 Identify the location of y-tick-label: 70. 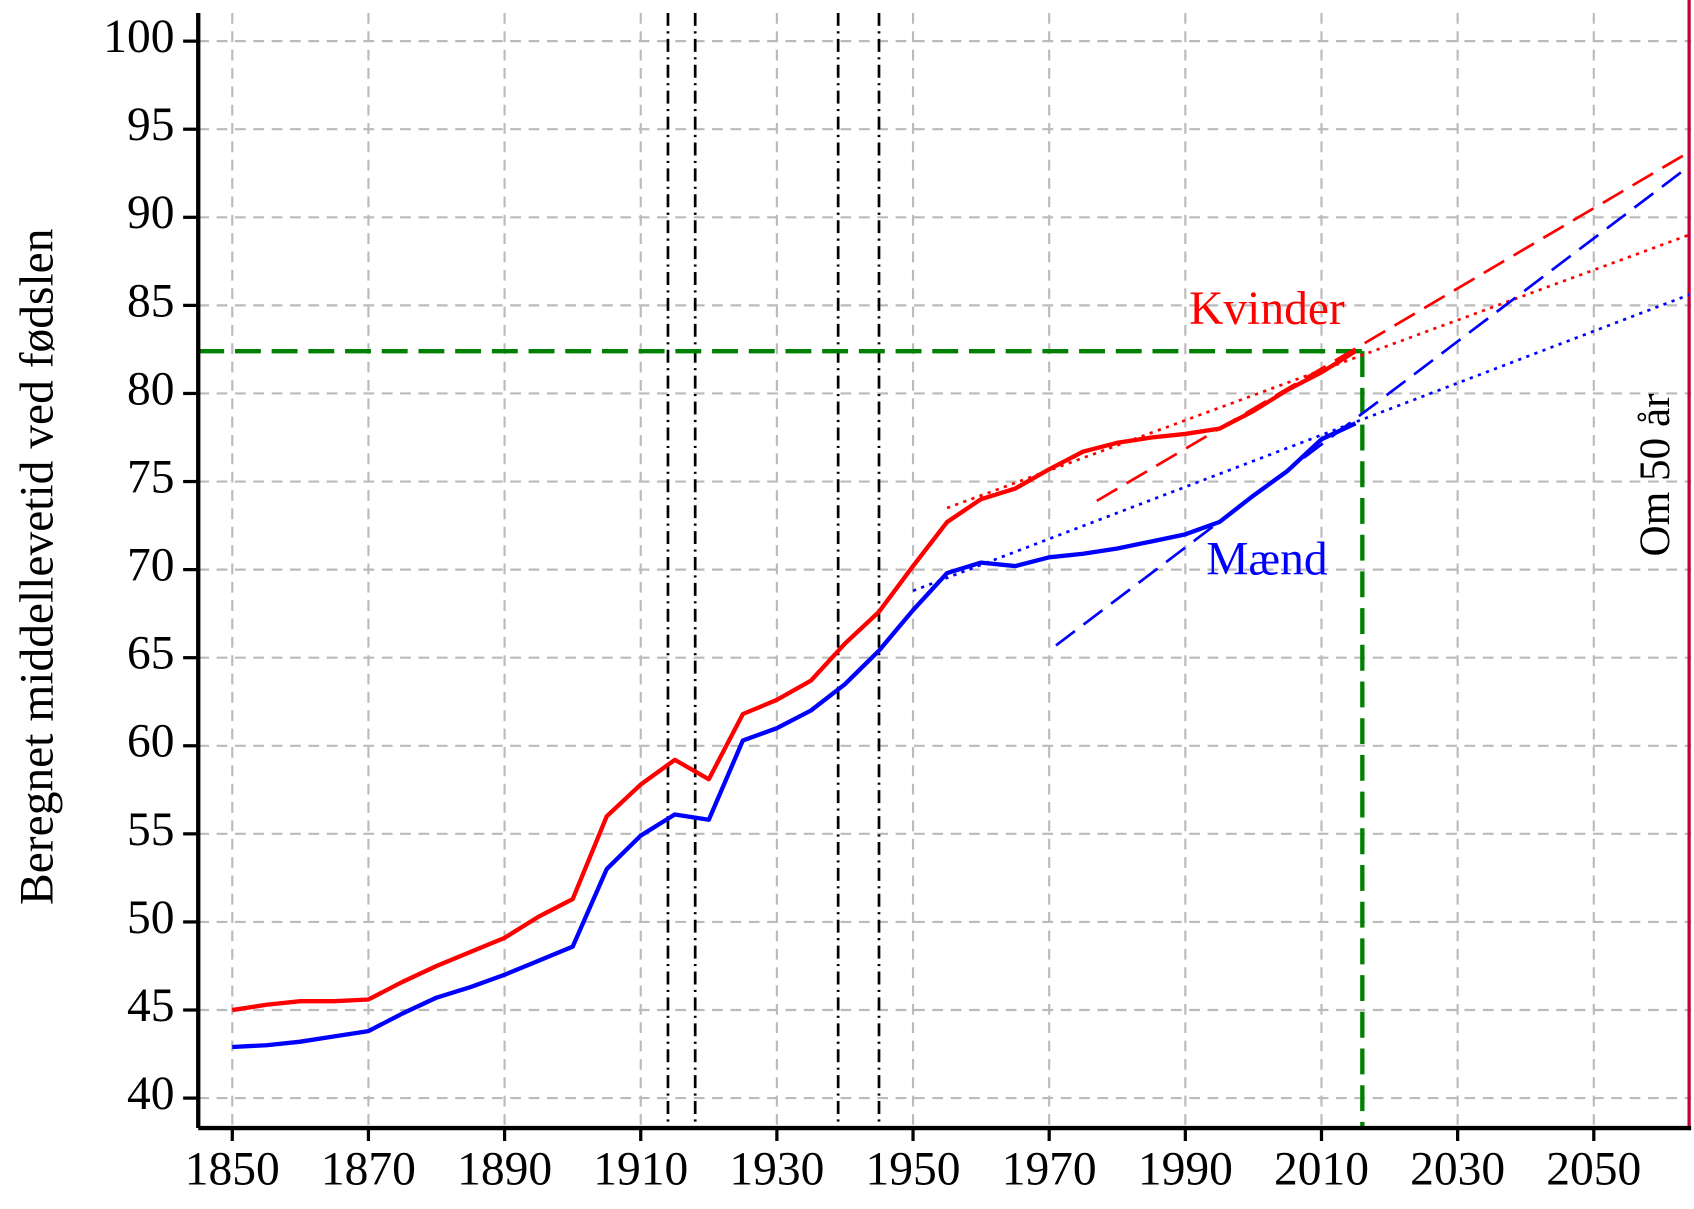
(150, 566).